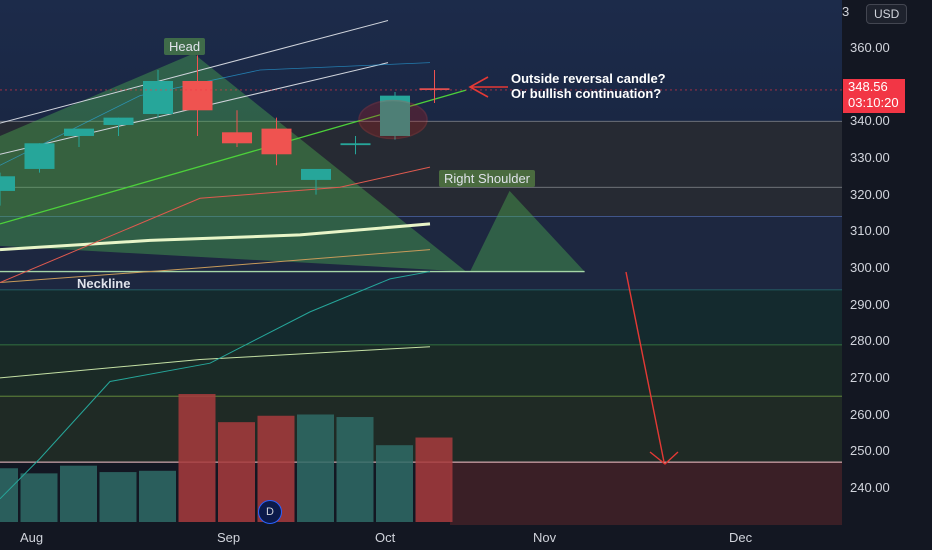 The width and height of the screenshot is (932, 550). I want to click on price-tick: 260.00, so click(870, 414).